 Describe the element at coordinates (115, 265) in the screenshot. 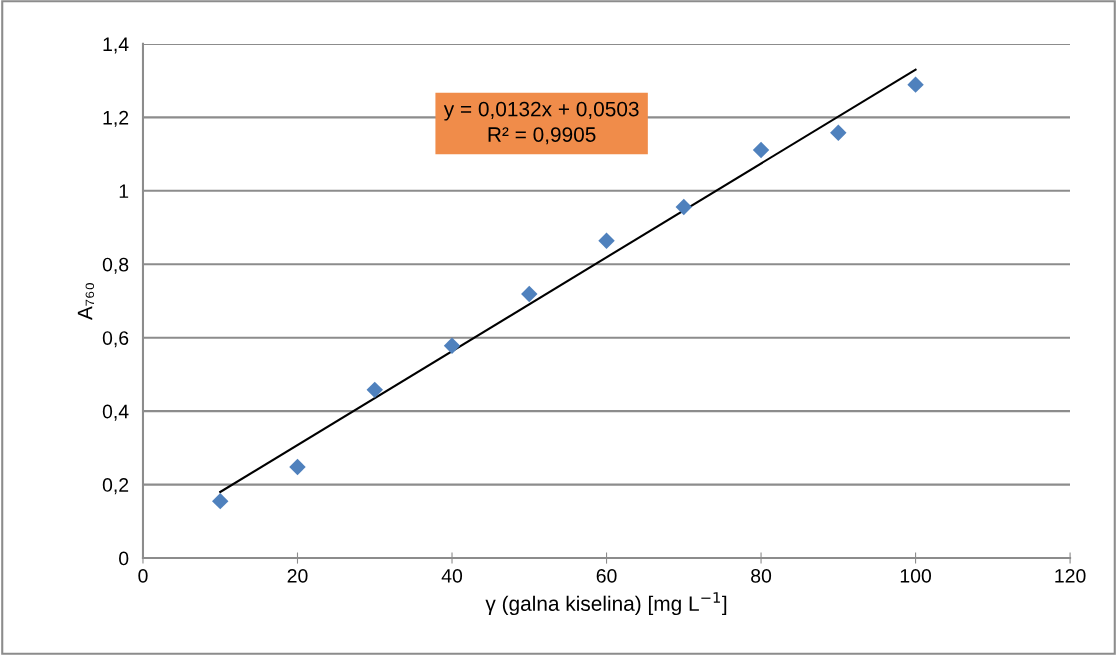

I see `y-tick-label: 0,8` at that location.